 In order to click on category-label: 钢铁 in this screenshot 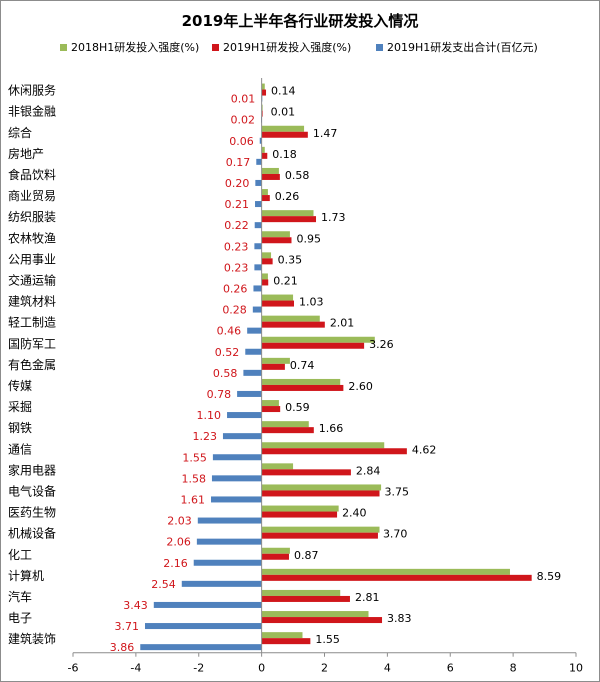, I will do `click(20, 428)`.